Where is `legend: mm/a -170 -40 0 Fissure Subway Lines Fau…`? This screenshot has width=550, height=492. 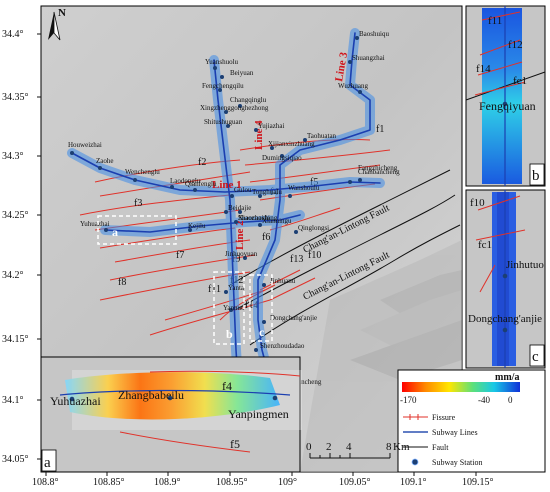
legend: mm/a -170 -40 0 Fissure Subway Lines Fau… is located at coordinates (471, 421).